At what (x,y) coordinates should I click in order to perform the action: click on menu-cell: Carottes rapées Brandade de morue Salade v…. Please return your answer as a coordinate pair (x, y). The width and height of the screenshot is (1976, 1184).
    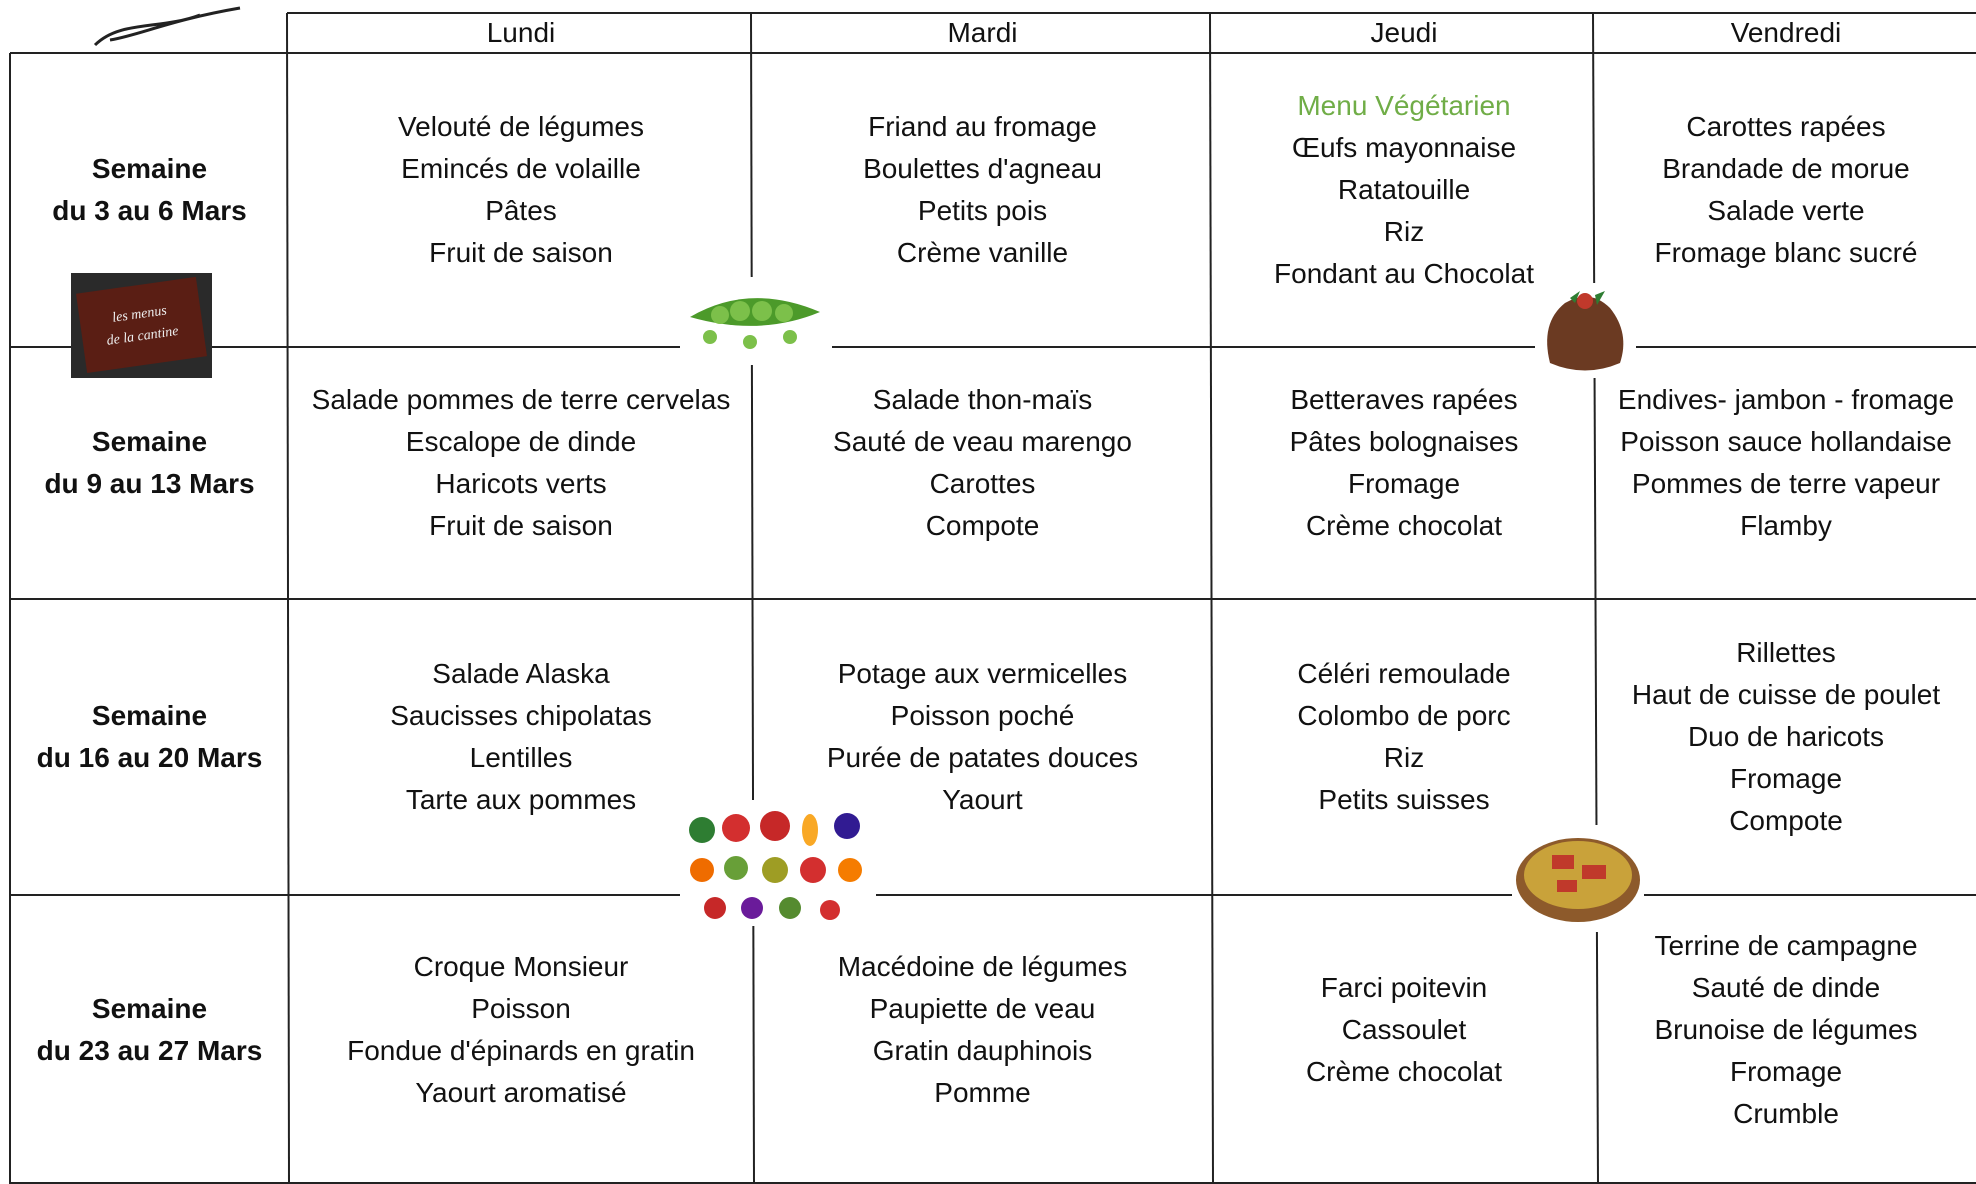
    Looking at the image, I should click on (1786, 190).